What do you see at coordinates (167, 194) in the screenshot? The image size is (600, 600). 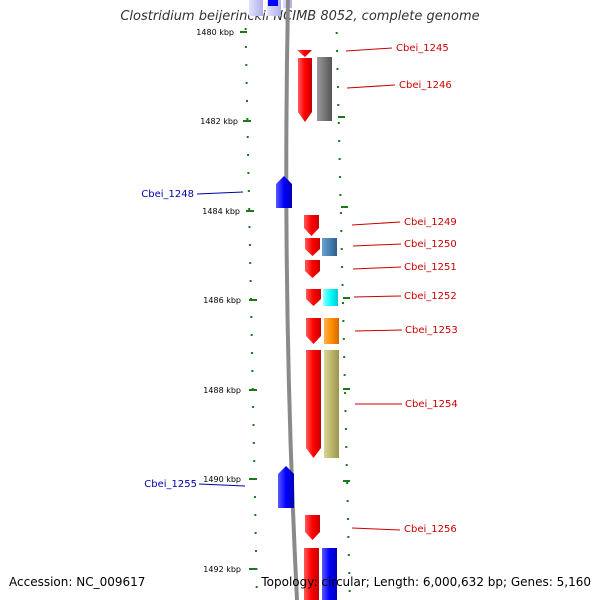 I see `gene-label-cbei-1248: Cbei_1248` at bounding box center [167, 194].